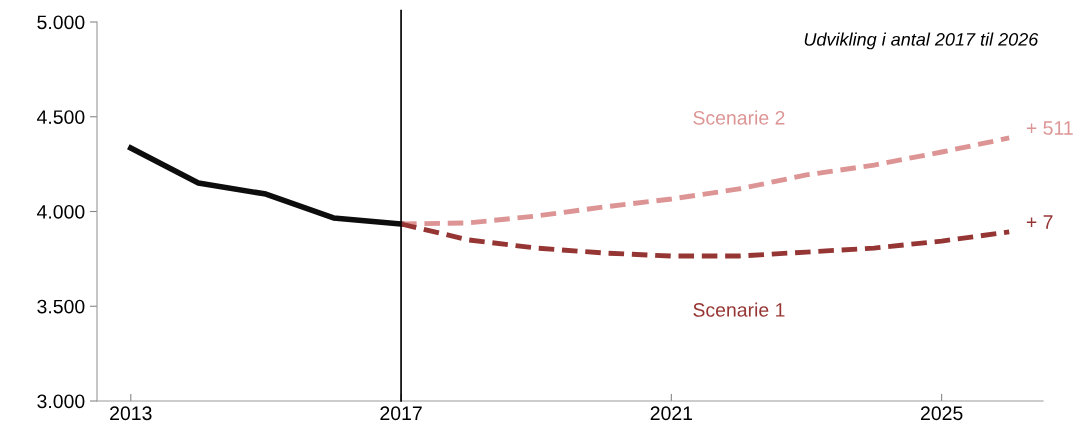 Image resolution: width=1085 pixels, height=443 pixels. I want to click on annotation: + 511, so click(1049, 128).